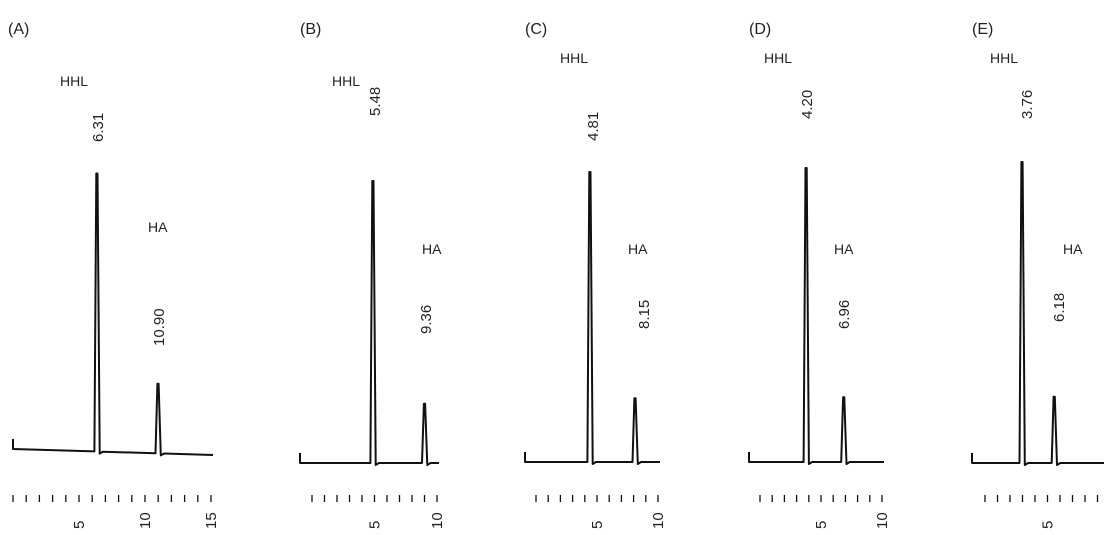  I want to click on panel-d-peak-2-name: HA, so click(844, 249).